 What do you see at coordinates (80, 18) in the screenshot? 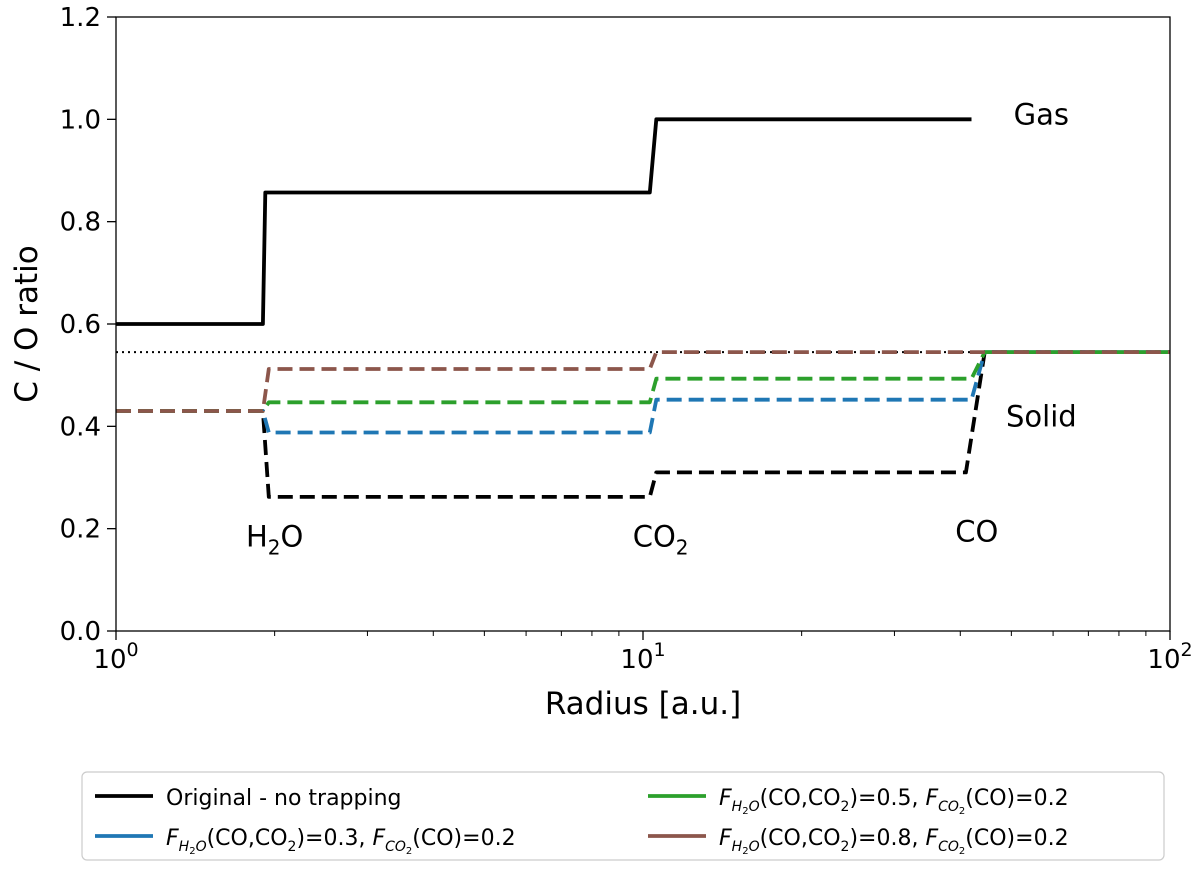
I see `y-tick-label: 1.2` at bounding box center [80, 18].